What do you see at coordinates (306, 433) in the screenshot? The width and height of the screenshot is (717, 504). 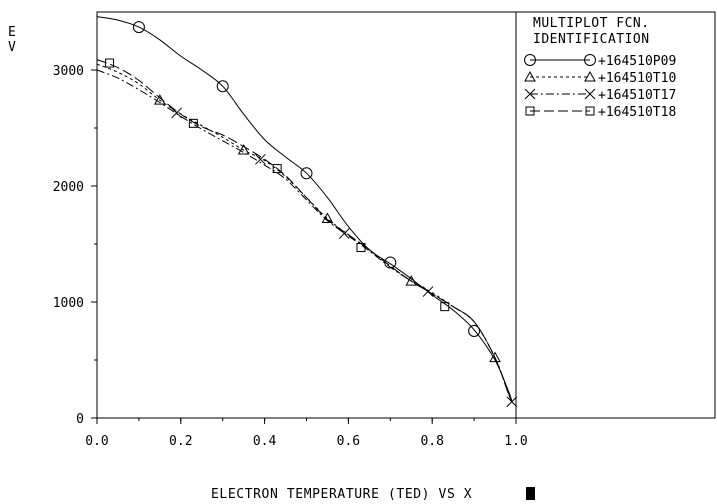 I see `x-axis-ticks: 0.0 0.2 0.4 0.6 0.8 1.0` at bounding box center [306, 433].